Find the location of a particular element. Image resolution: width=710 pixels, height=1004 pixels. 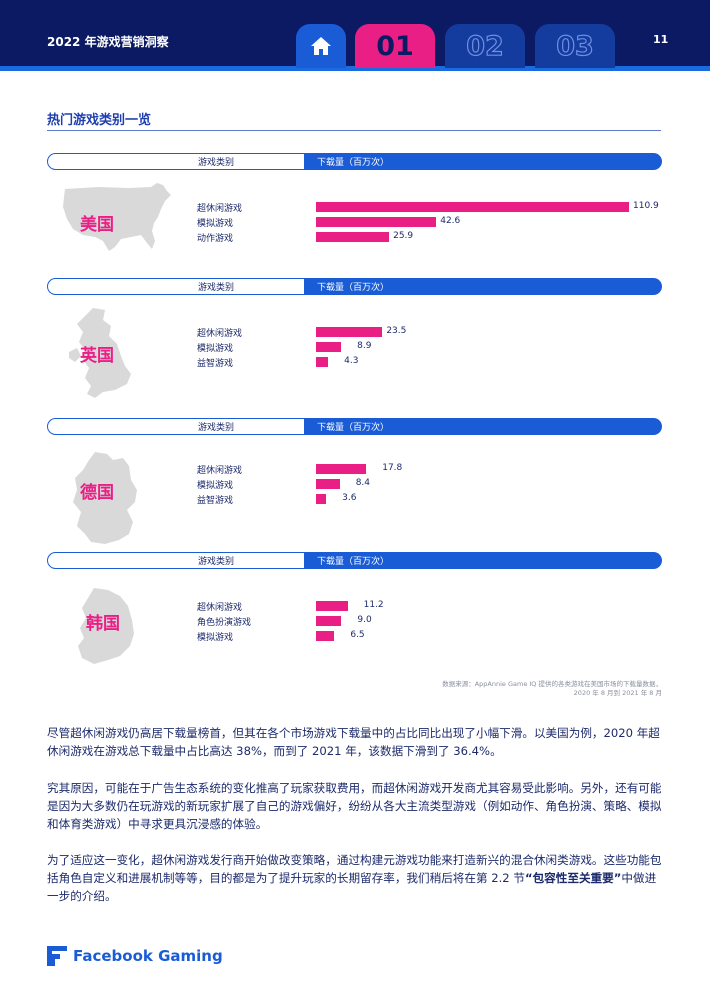

bar-row: 益智游戏 3.6 is located at coordinates (354, 499).